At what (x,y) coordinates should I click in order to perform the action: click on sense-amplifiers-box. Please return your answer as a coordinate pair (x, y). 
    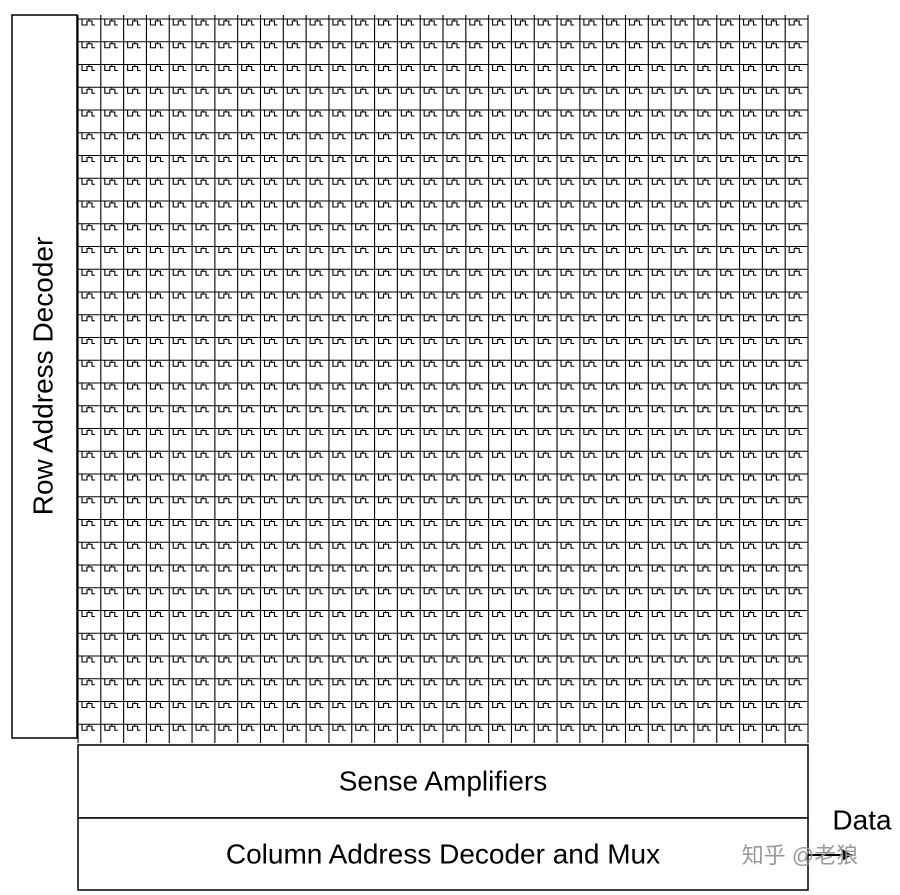
    Looking at the image, I should click on (443, 781).